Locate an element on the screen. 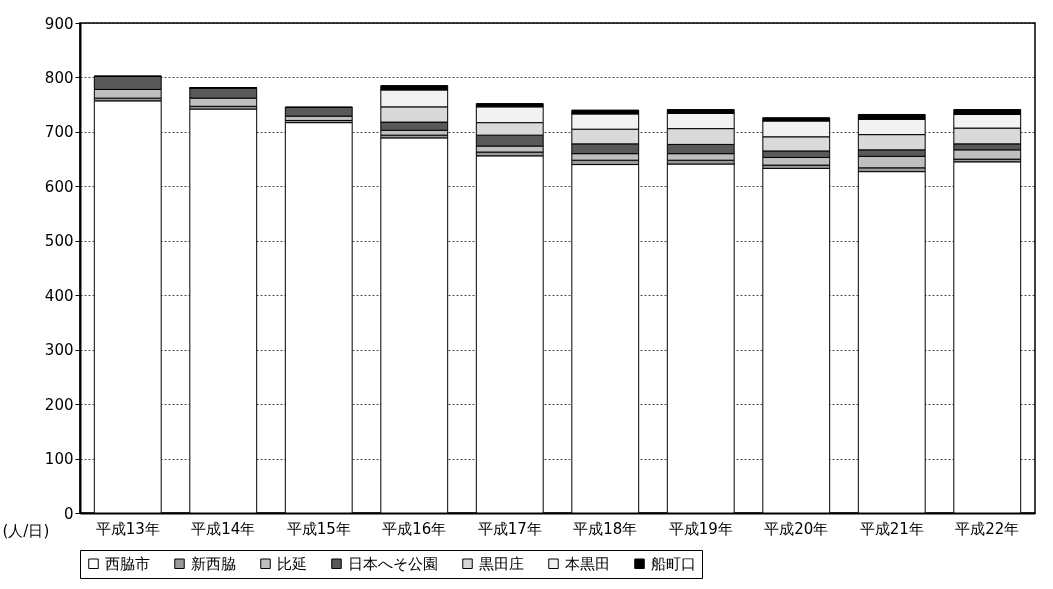  legend-label: 西脇市 is located at coordinates (127, 563).